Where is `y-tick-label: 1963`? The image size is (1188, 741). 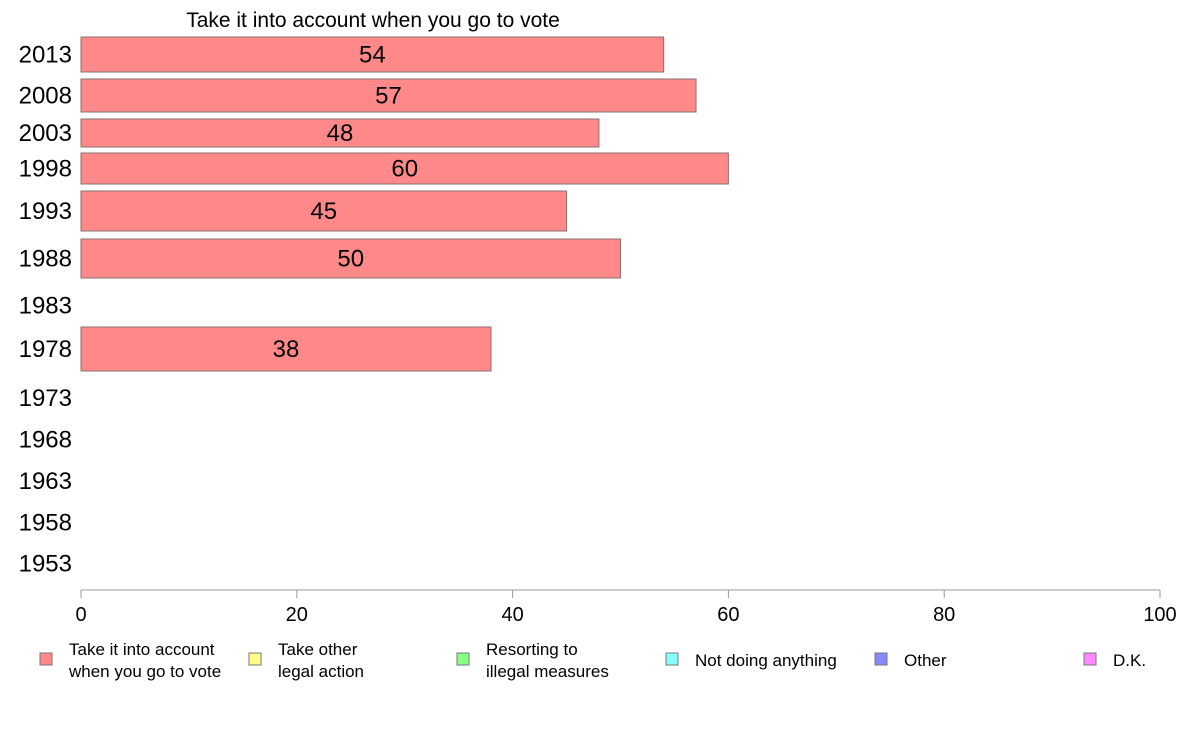 y-tick-label: 1963 is located at coordinates (45, 481).